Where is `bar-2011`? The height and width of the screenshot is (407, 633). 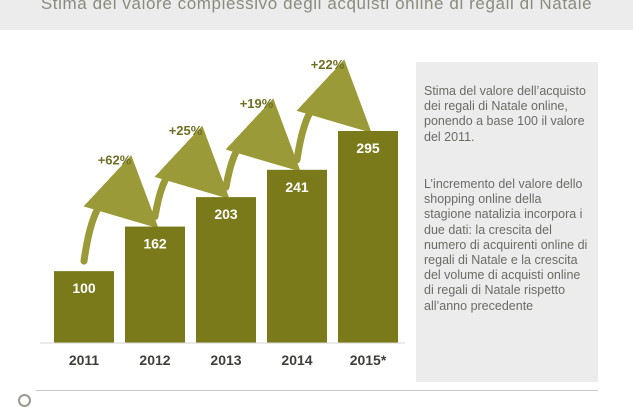 bar-2011 is located at coordinates (84, 307).